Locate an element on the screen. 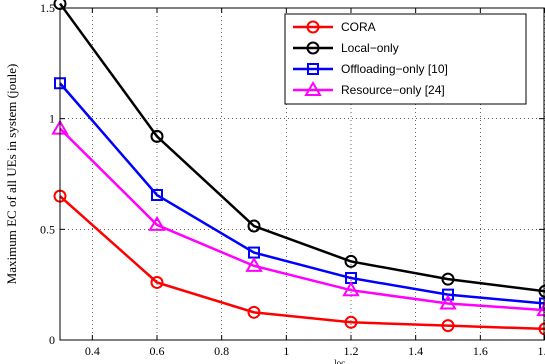 This screenshot has height=364, width=545. x-axis-label-sup: loc is located at coordinates (339, 361).